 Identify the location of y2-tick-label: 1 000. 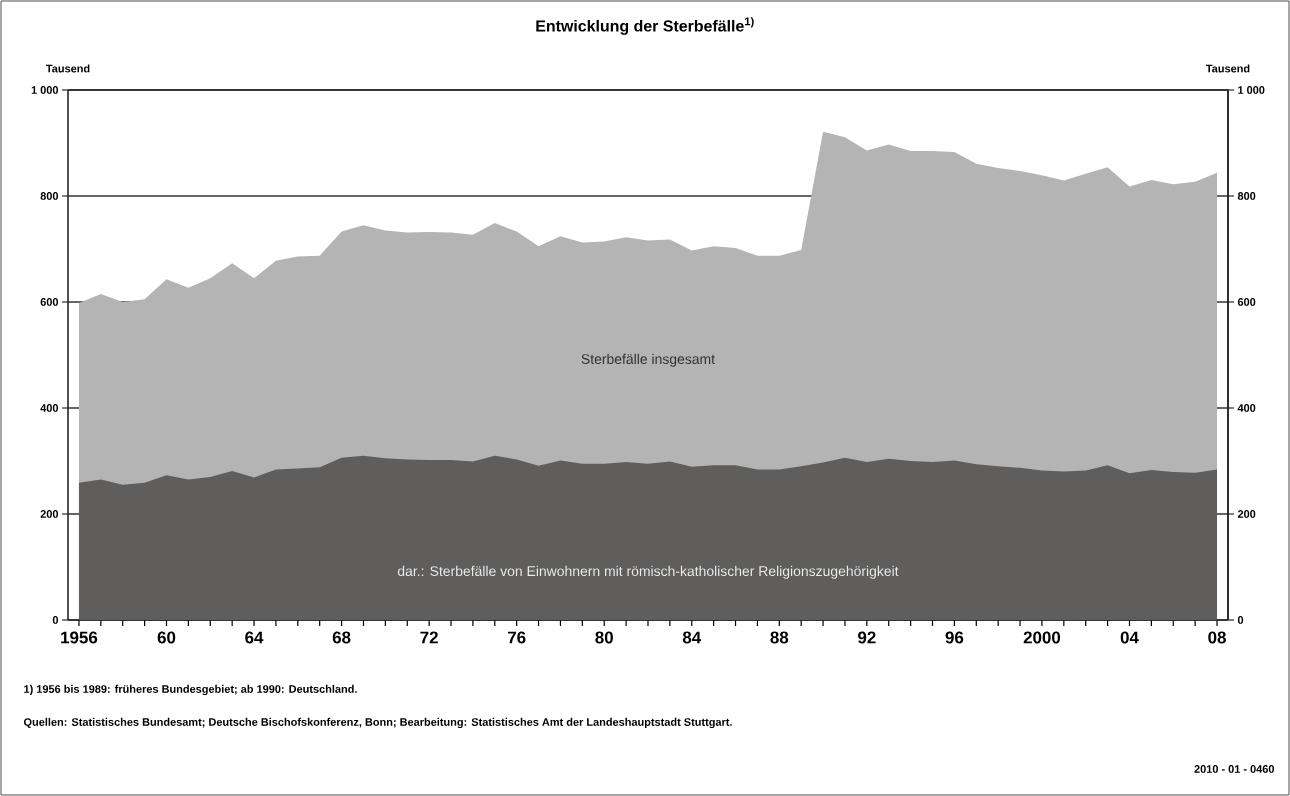
(1251, 90).